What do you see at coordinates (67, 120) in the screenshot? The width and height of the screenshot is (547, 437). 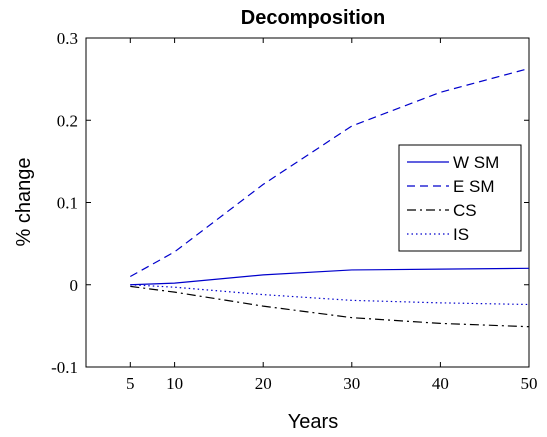 I see `y-tick-label: 0.2` at bounding box center [67, 120].